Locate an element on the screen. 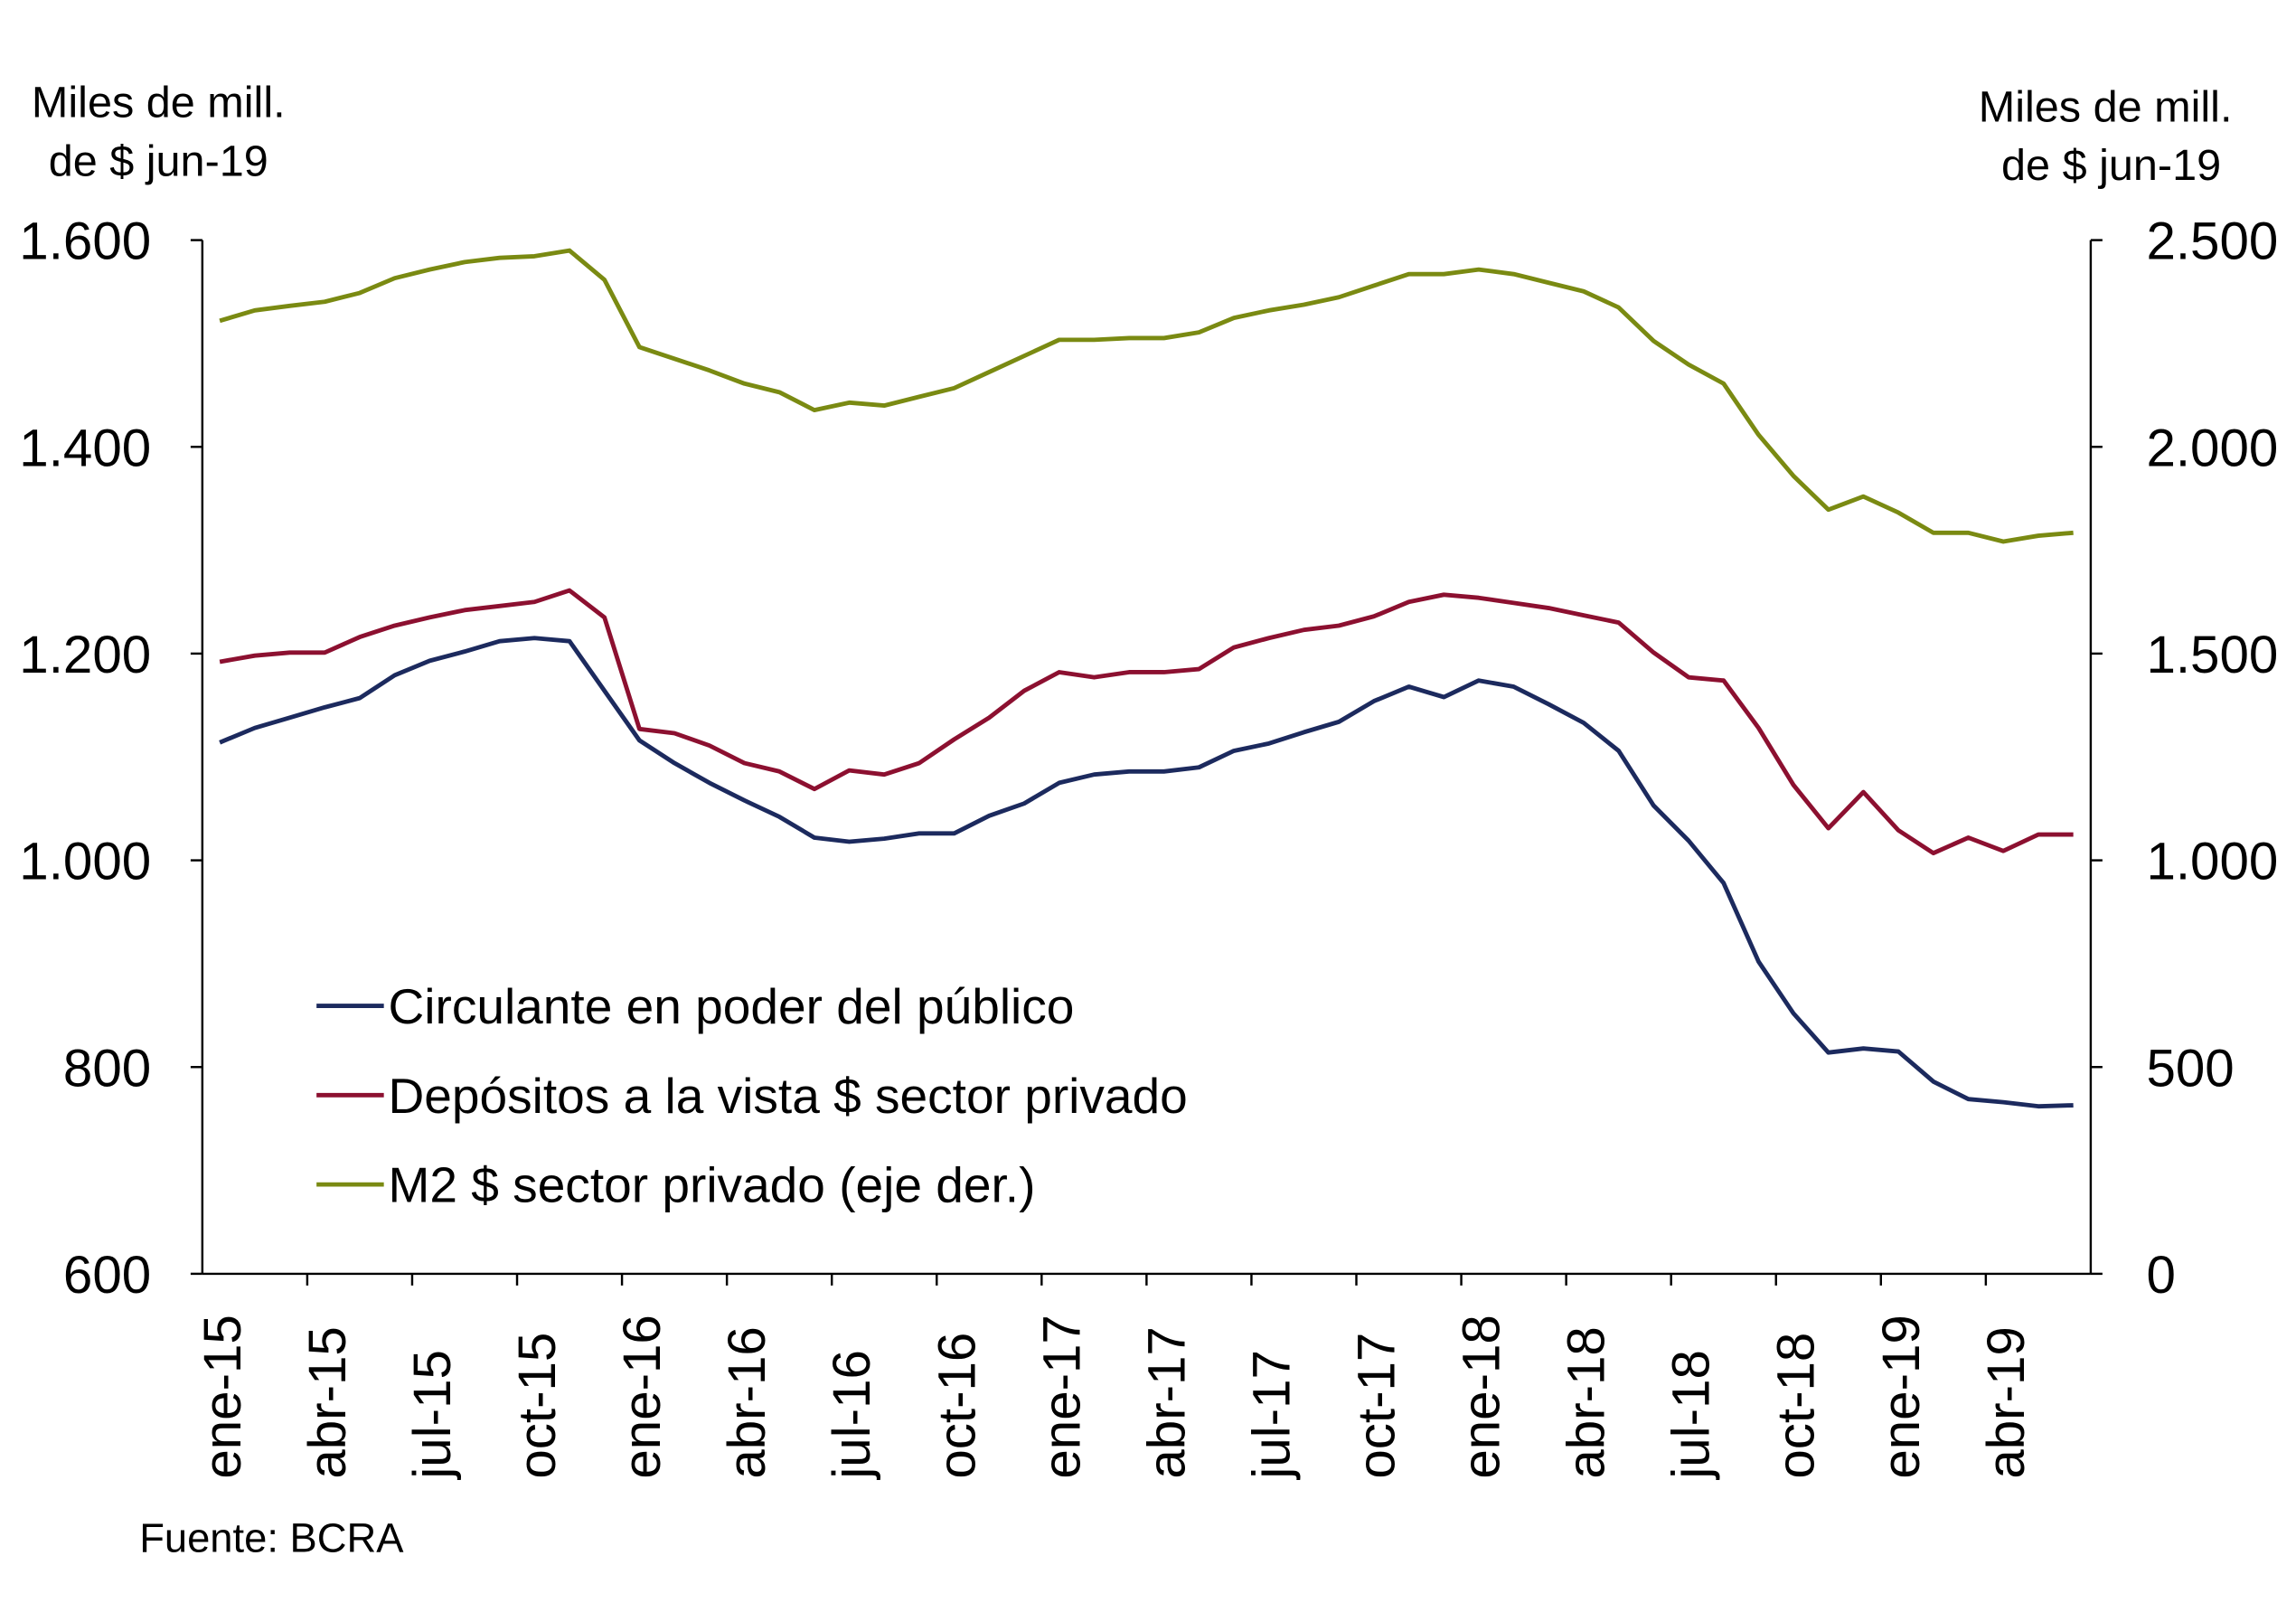 This screenshot has width=2296, height=1612. right-axis-title-line2: de $ jun-19 is located at coordinates (2111, 165).